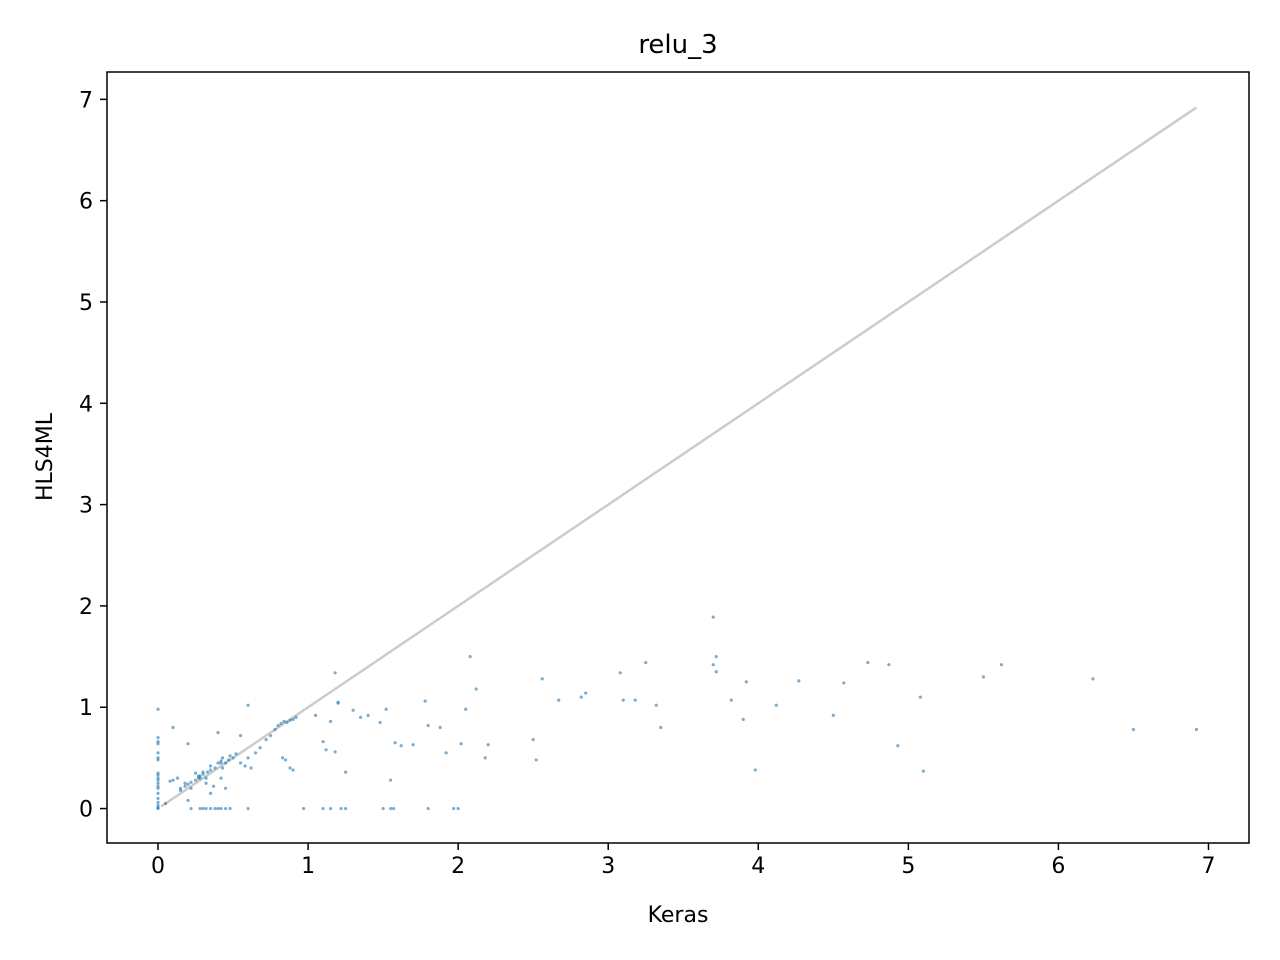  What do you see at coordinates (86, 404) in the screenshot?
I see `y-tick-label: 4` at bounding box center [86, 404].